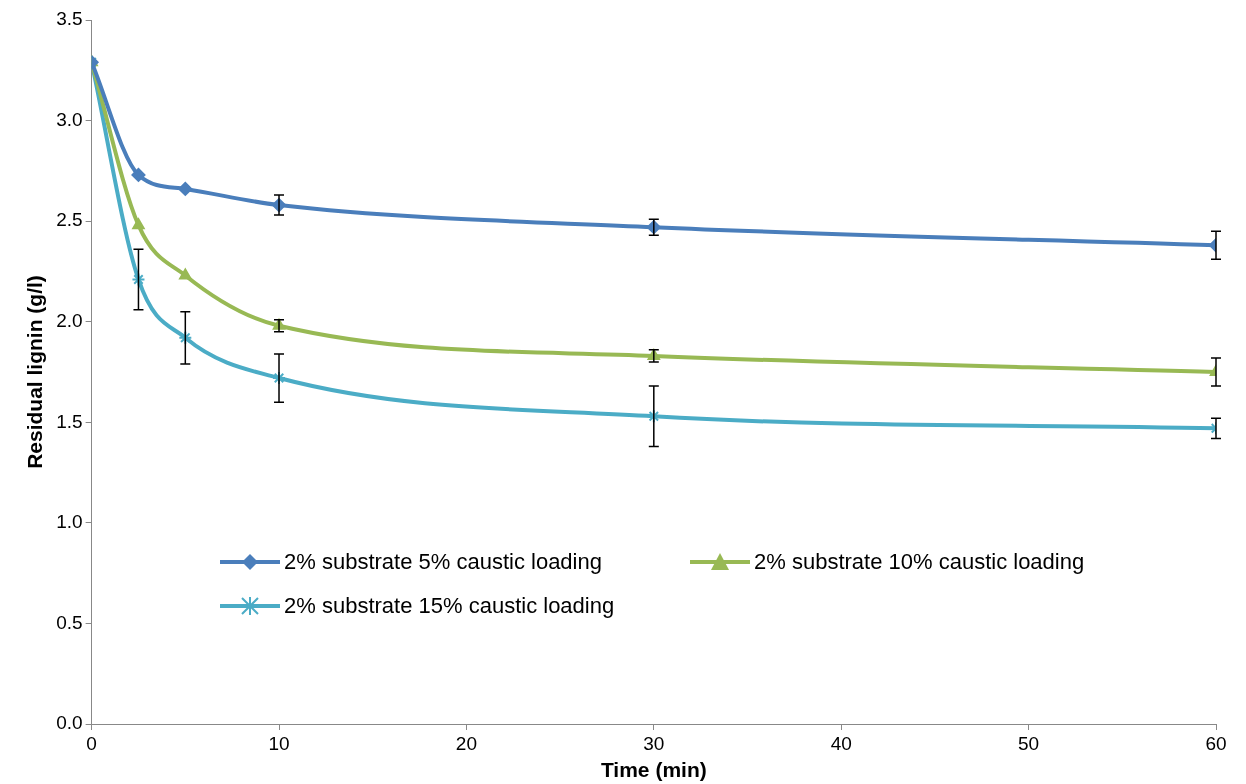 The width and height of the screenshot is (1246, 784). I want to click on y-tick-label: 1.0, so click(69, 522).